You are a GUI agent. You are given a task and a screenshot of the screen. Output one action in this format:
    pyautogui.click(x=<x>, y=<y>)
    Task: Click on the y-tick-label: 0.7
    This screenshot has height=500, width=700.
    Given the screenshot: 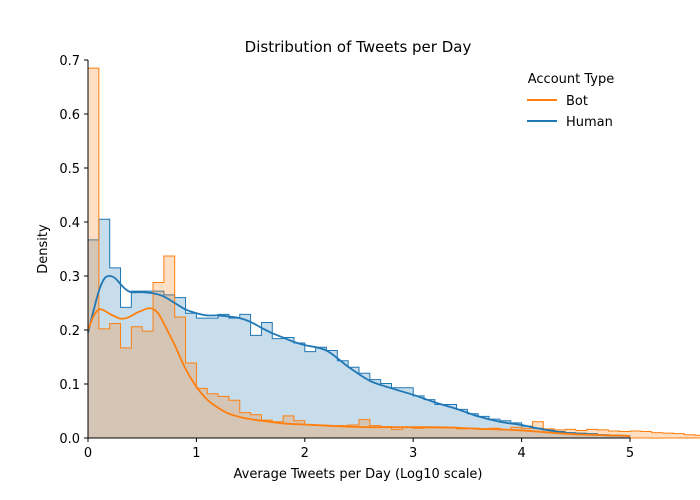 What is the action you would take?
    pyautogui.click(x=69, y=61)
    